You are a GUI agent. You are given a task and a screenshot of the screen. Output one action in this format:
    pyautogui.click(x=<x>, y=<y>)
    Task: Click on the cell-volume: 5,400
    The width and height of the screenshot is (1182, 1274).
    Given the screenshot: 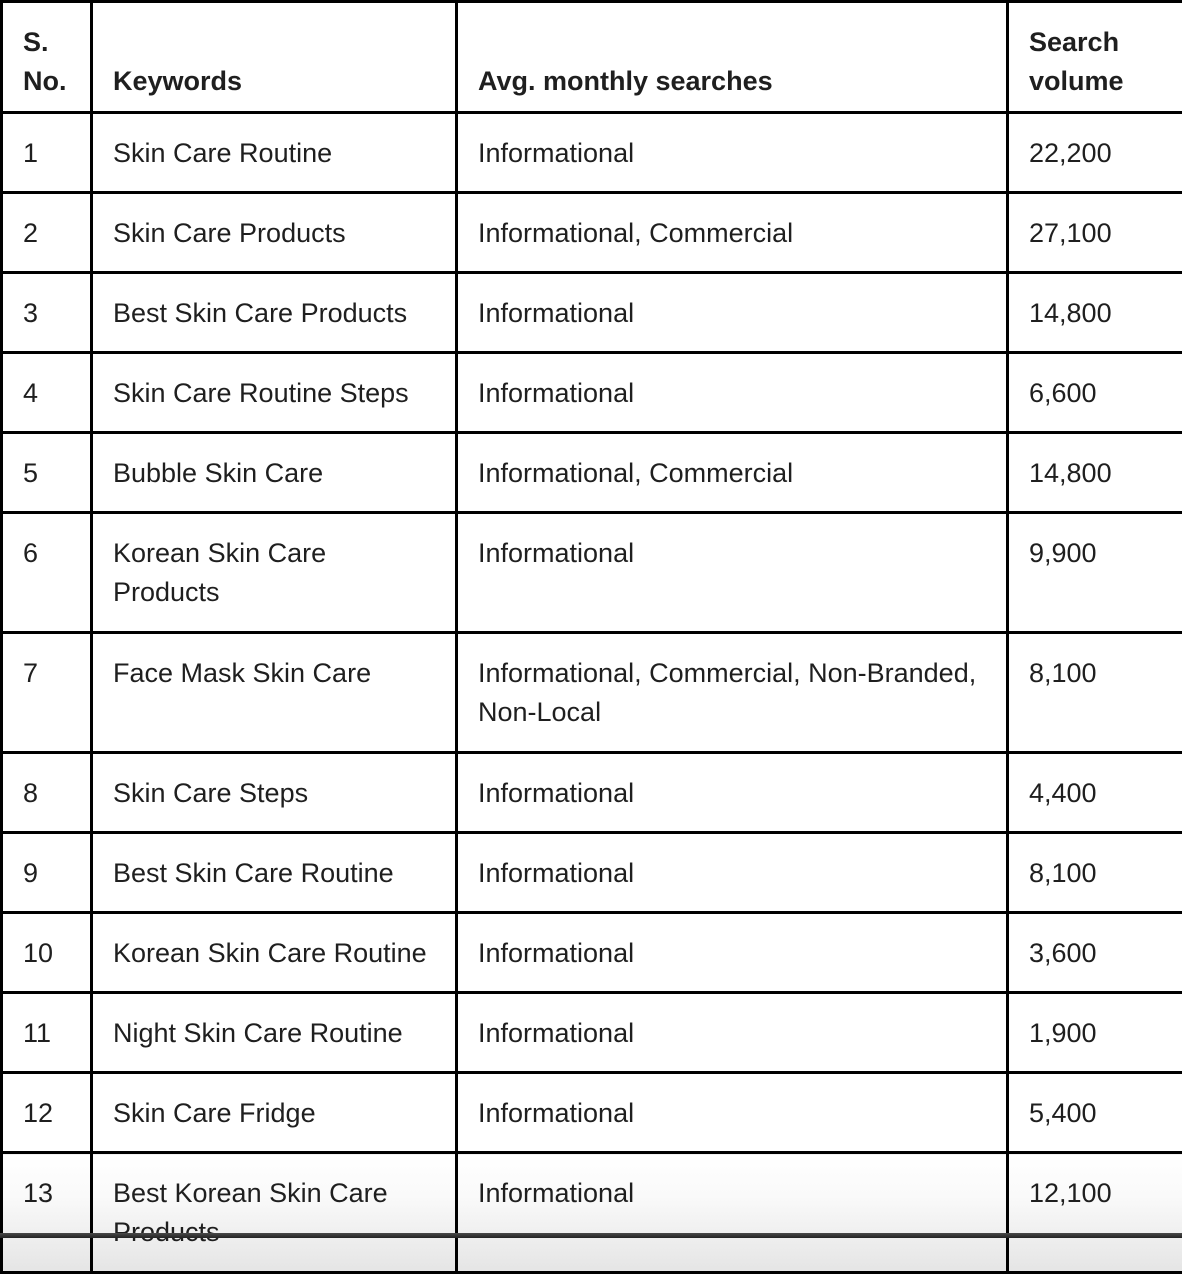 What is the action you would take?
    pyautogui.click(x=1095, y=1113)
    